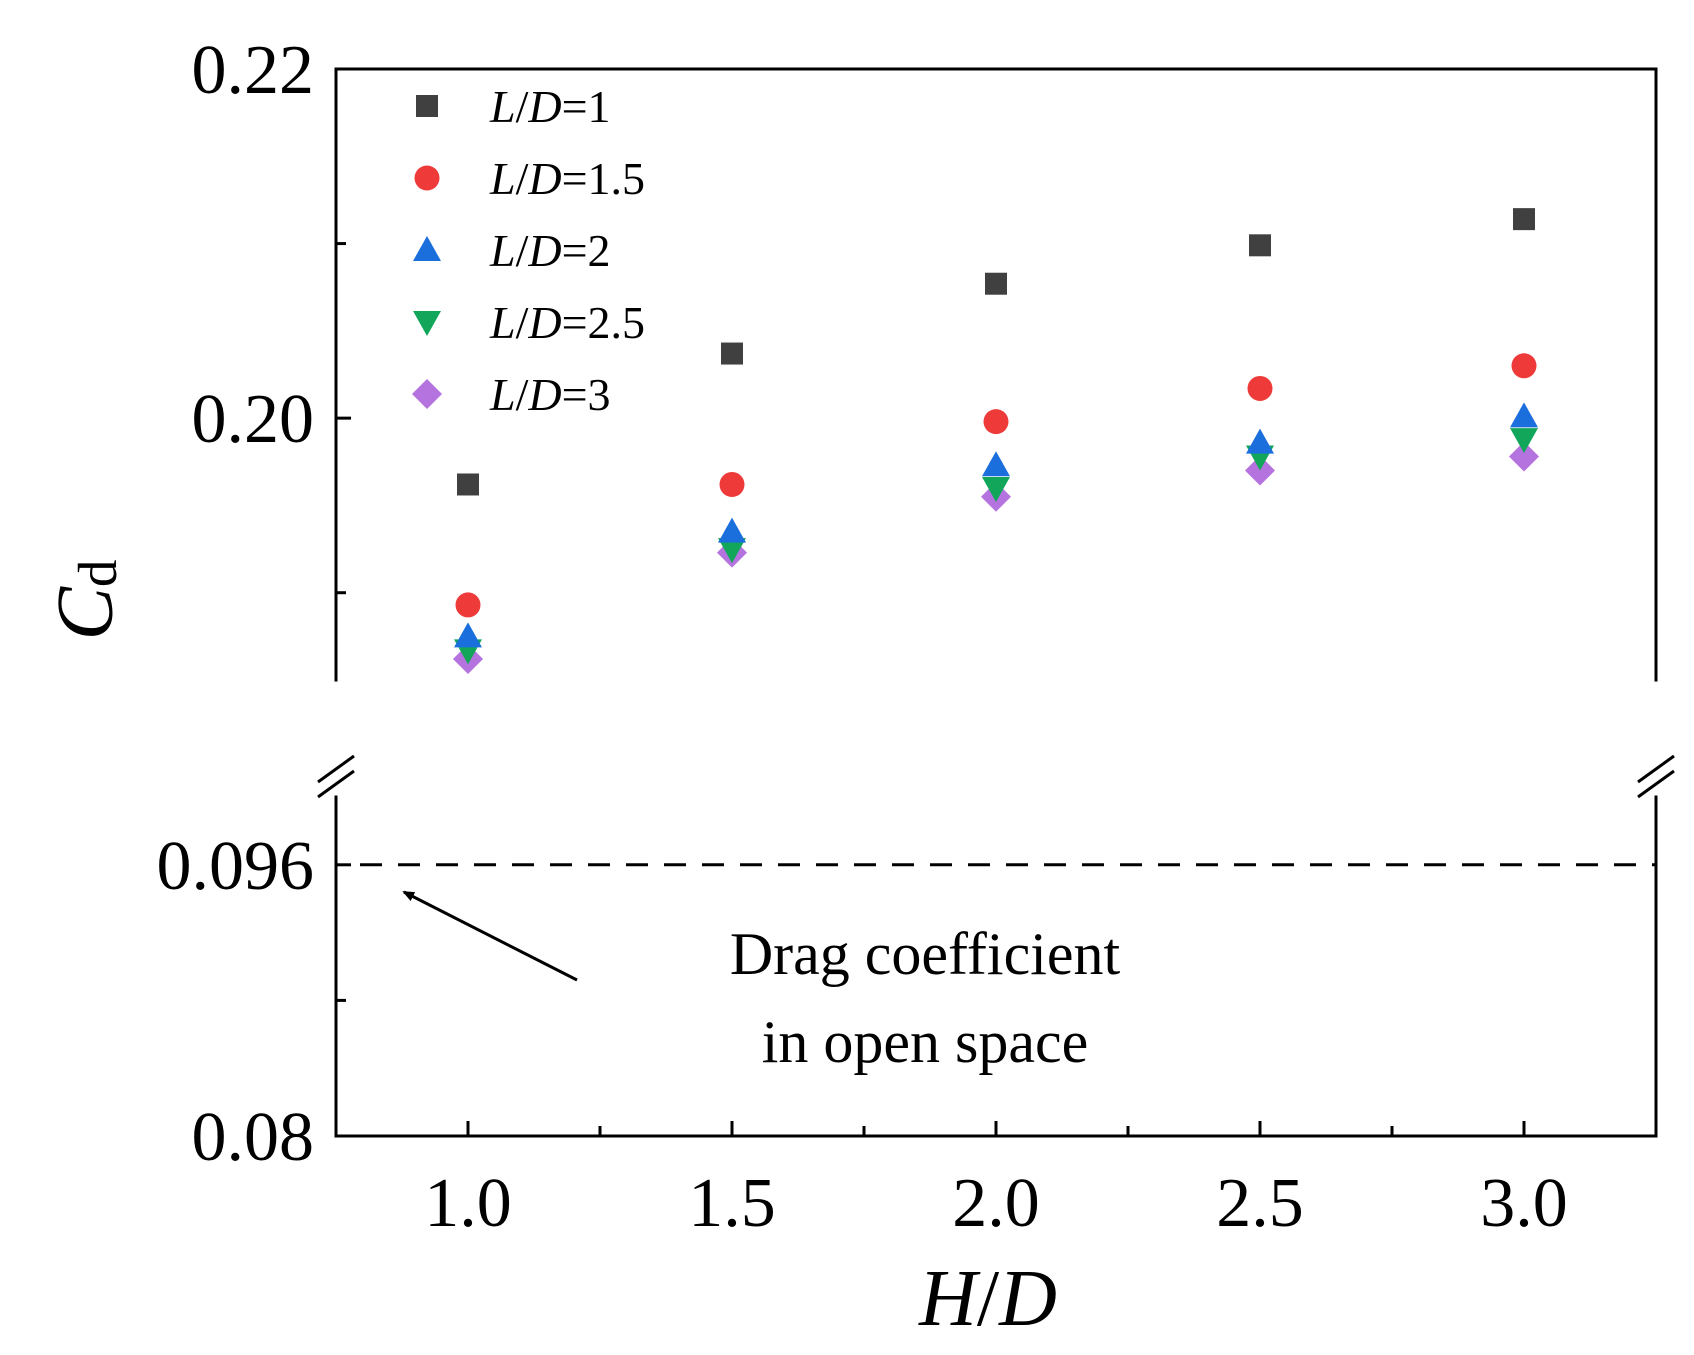 This screenshot has height=1355, width=1694. Describe the element at coordinates (236, 866) in the screenshot. I see `y-tick-label: 0.096` at that location.